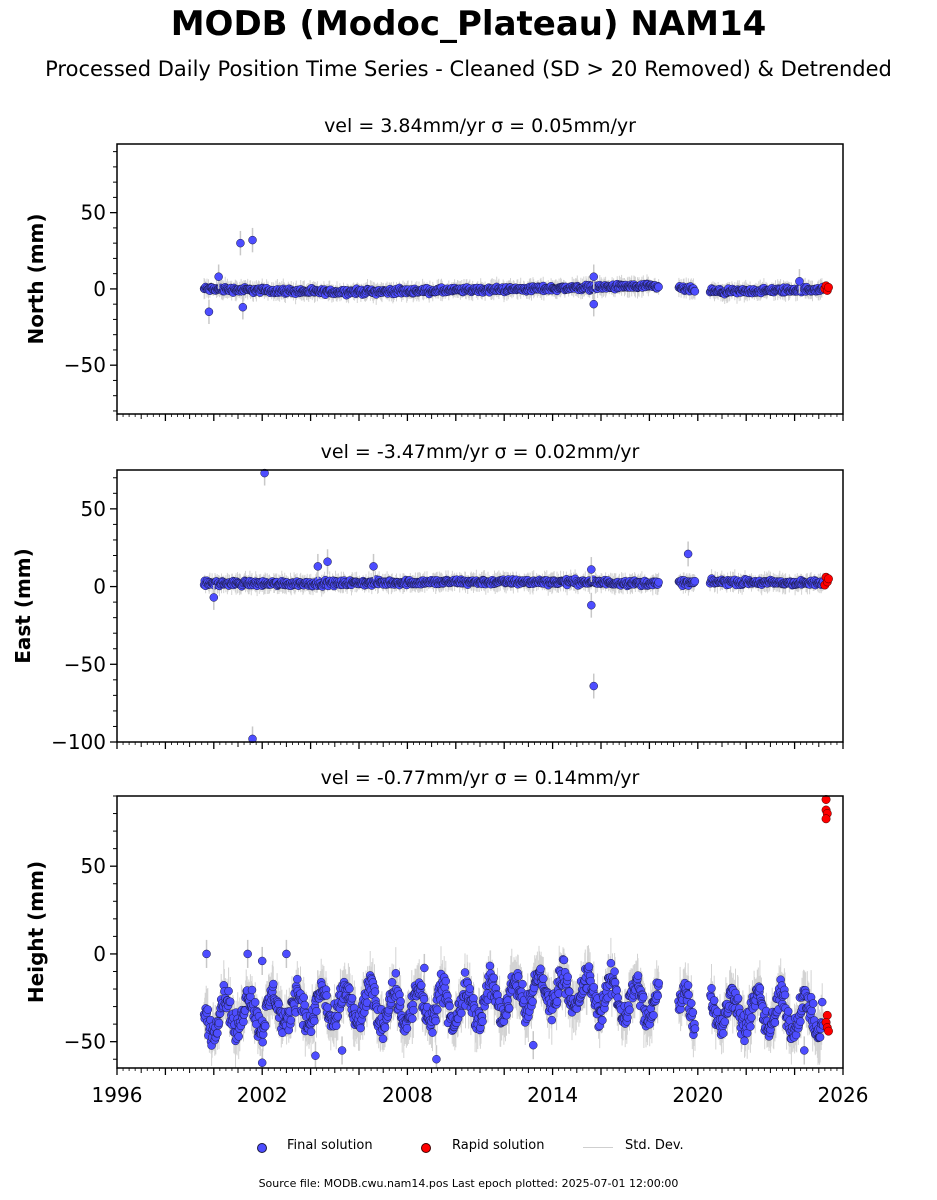  Describe the element at coordinates (552, 1095) in the screenshot. I see `x-tick-label: 2014` at that location.